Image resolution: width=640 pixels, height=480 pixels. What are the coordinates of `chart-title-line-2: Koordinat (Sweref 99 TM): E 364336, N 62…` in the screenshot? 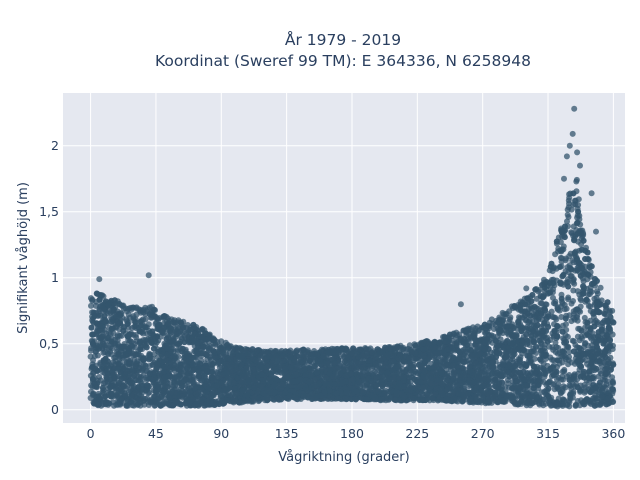 It's located at (343, 61).